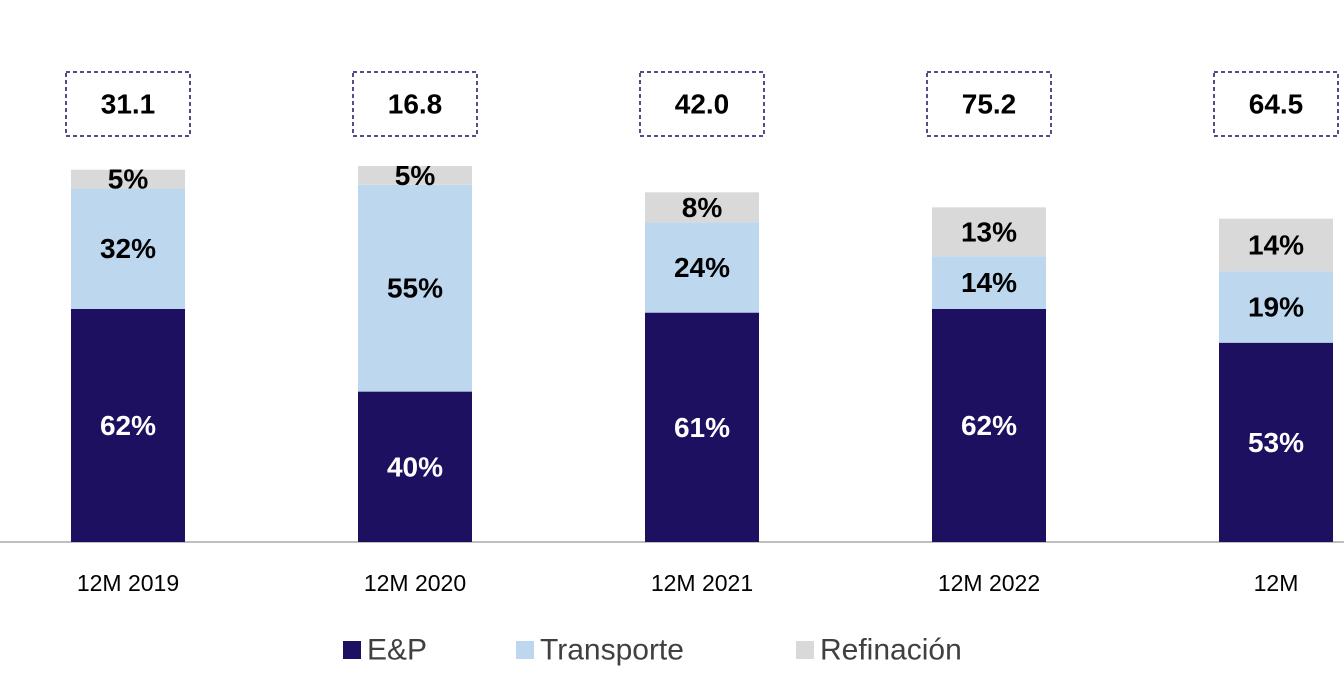 The image size is (1344, 680). I want to click on x-tick-label: 12M 2021, so click(702, 583).